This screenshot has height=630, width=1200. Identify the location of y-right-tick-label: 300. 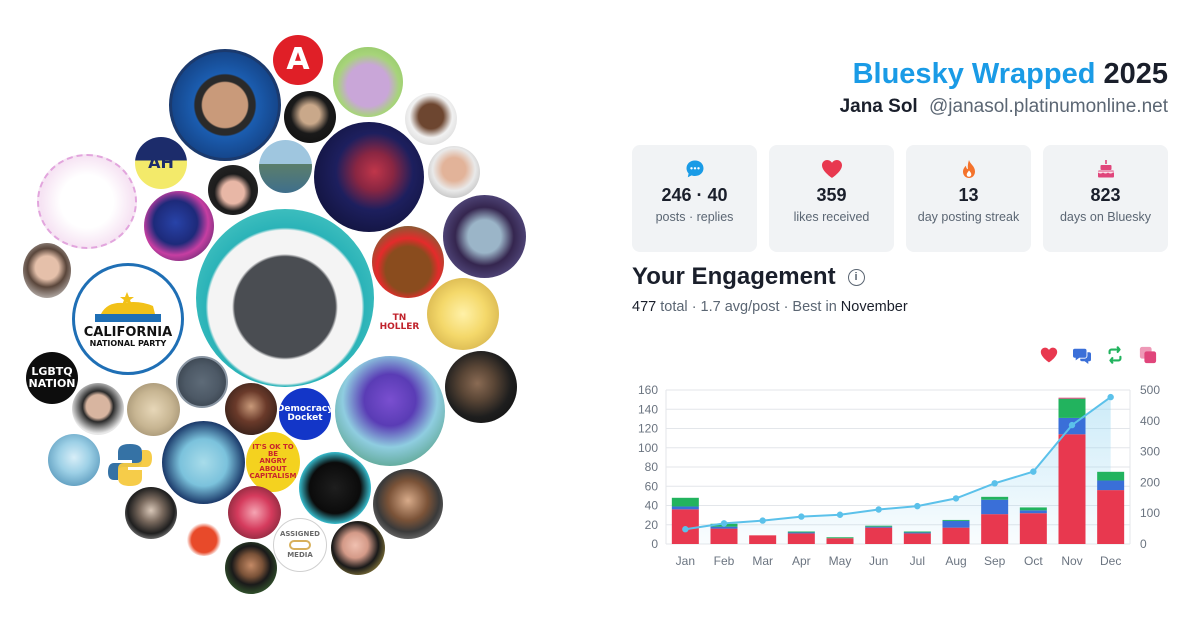
(1150, 452).